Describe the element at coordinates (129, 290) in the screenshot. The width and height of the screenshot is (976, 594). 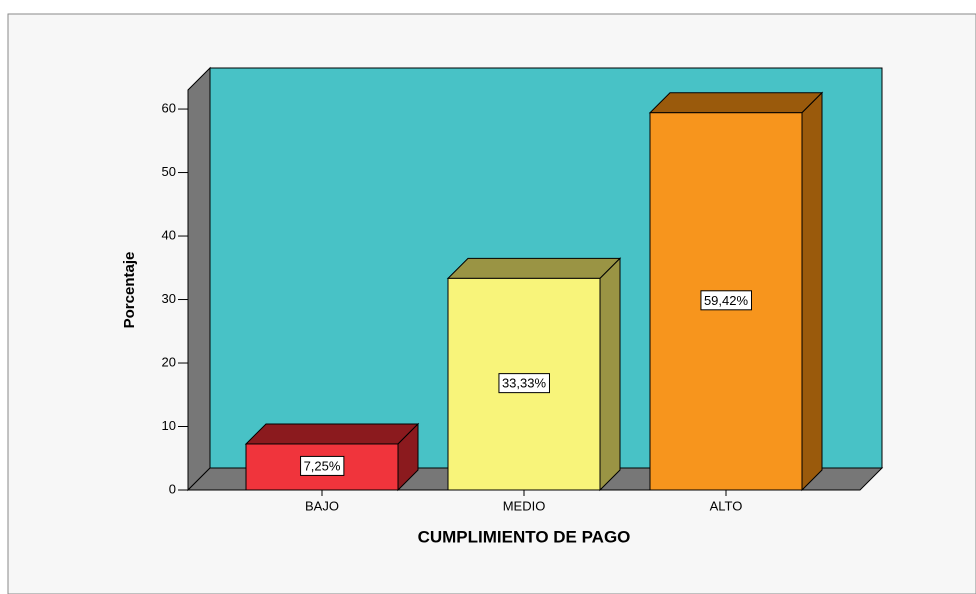
I see `y-axis-title: Porcentaje` at that location.